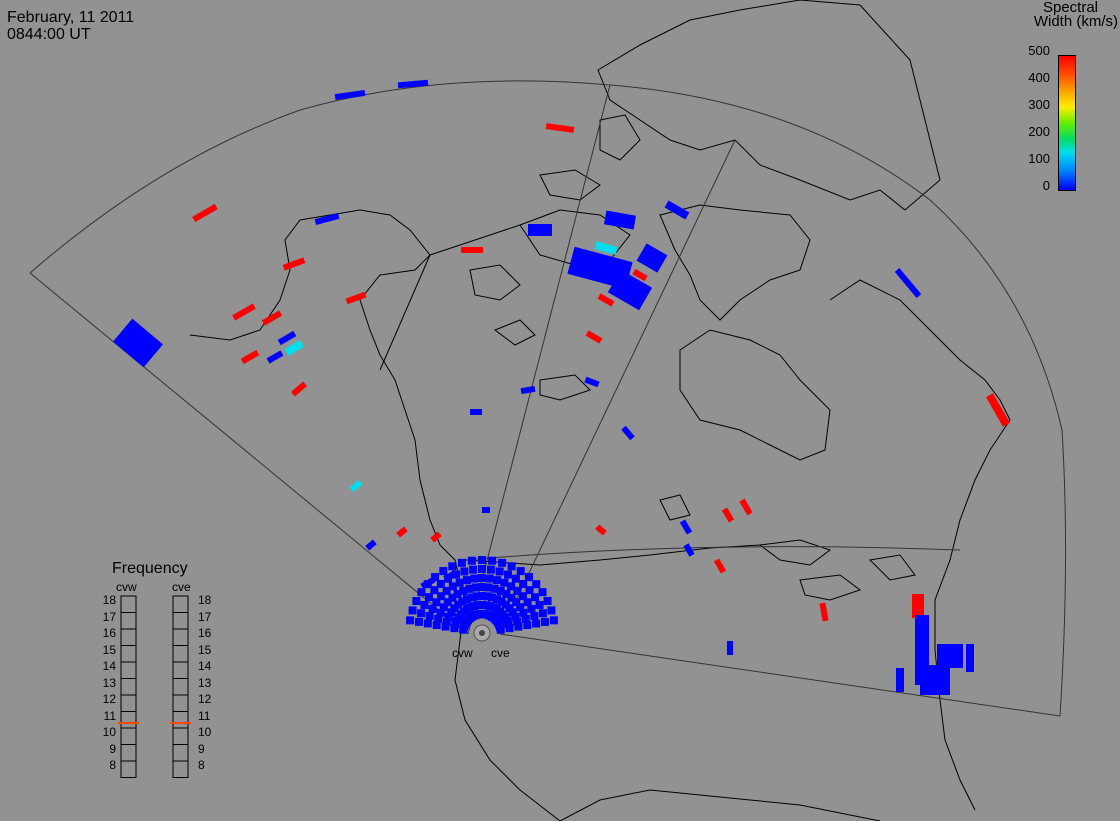 The image size is (1120, 821). What do you see at coordinates (1039, 158) in the screenshot?
I see `colorbar-tick: 100` at bounding box center [1039, 158].